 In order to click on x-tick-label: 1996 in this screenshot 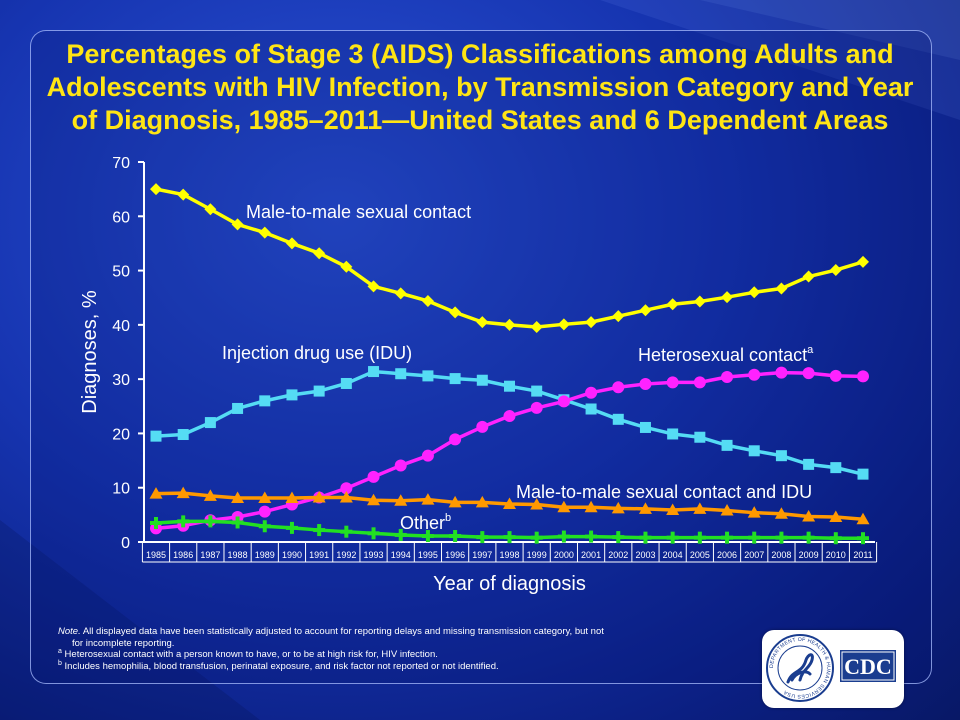, I will do `click(455, 555)`.